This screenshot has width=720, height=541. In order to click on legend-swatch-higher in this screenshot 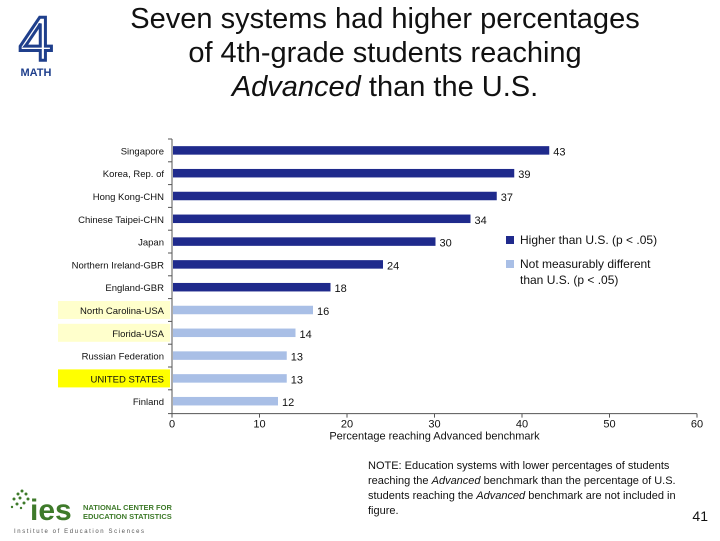, I will do `click(510, 240)`.